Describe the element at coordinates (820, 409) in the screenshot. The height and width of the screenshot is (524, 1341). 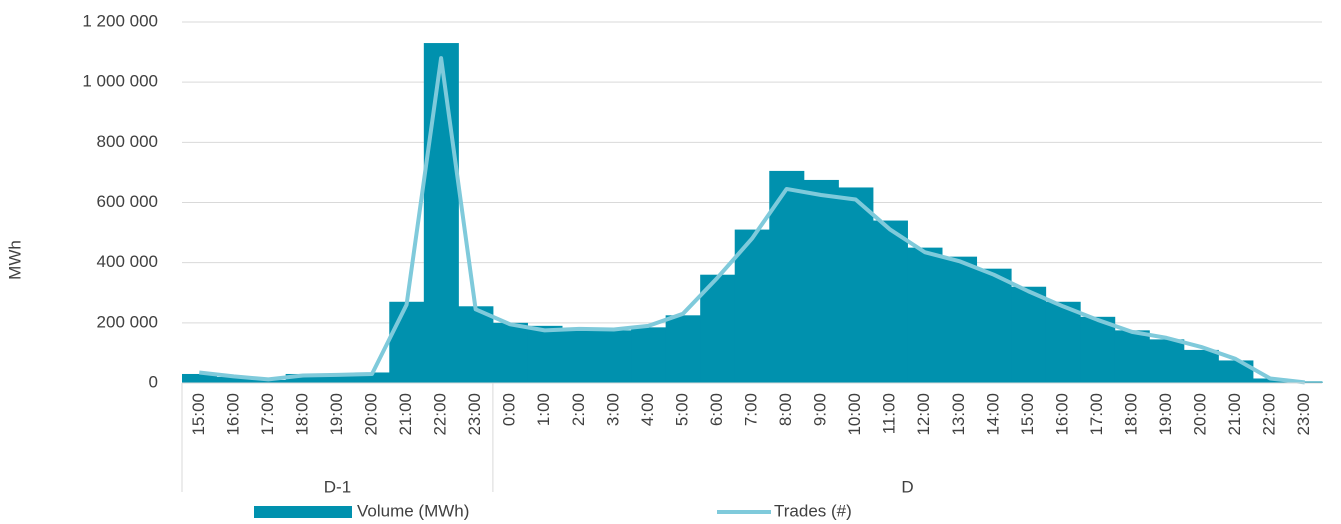
I see `x-tick-label: 9:00` at that location.